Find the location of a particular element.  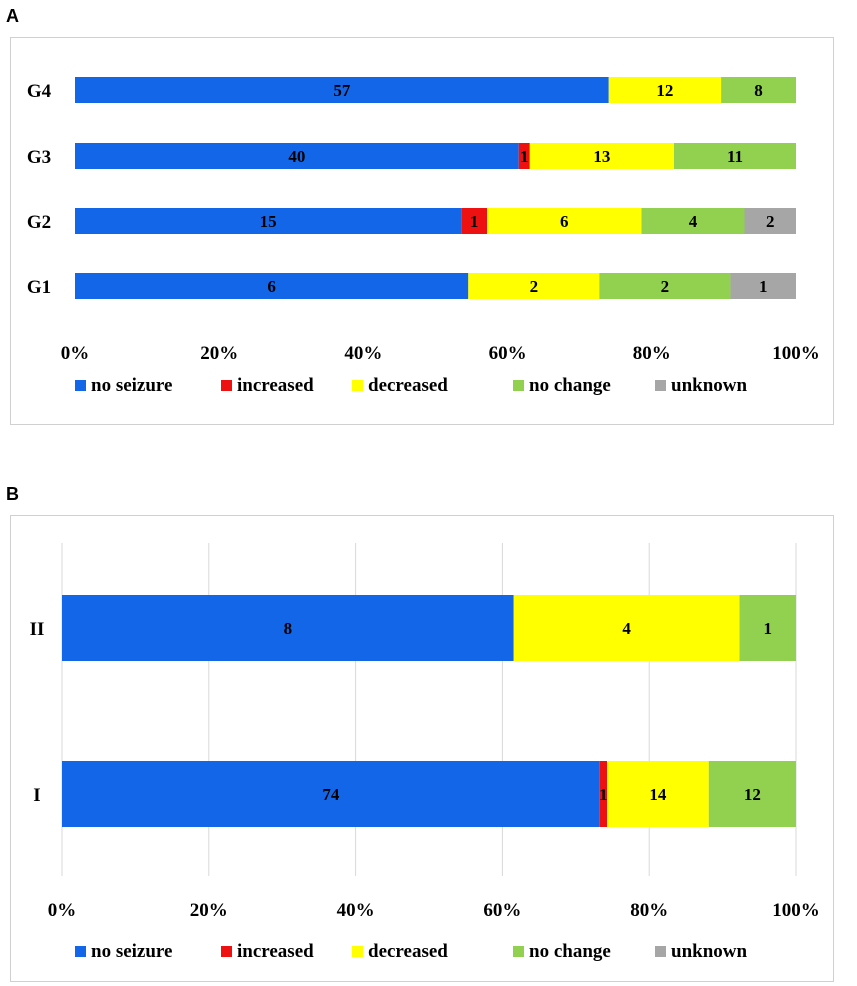

bar-g4-decreased is located at coordinates (665, 90).